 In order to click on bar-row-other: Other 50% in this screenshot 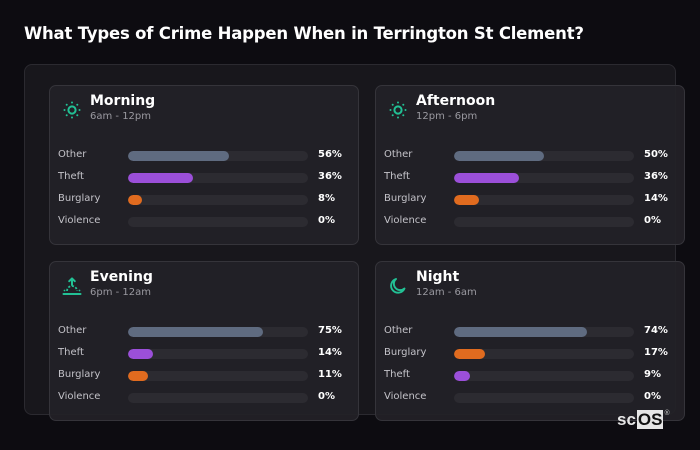, I will do `click(534, 155)`.